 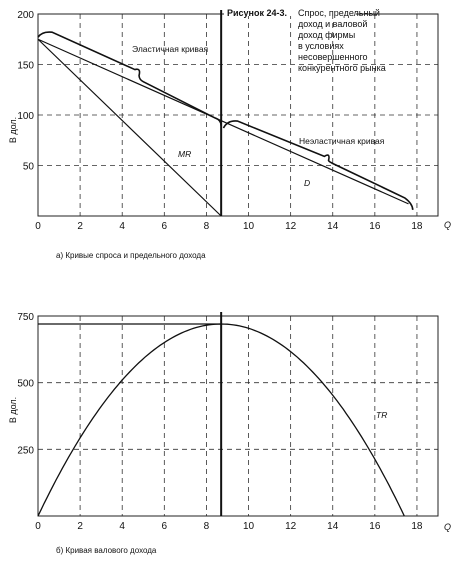 I want to click on chart-b-caption: б) Кривая валового дохода, so click(x=106, y=550).